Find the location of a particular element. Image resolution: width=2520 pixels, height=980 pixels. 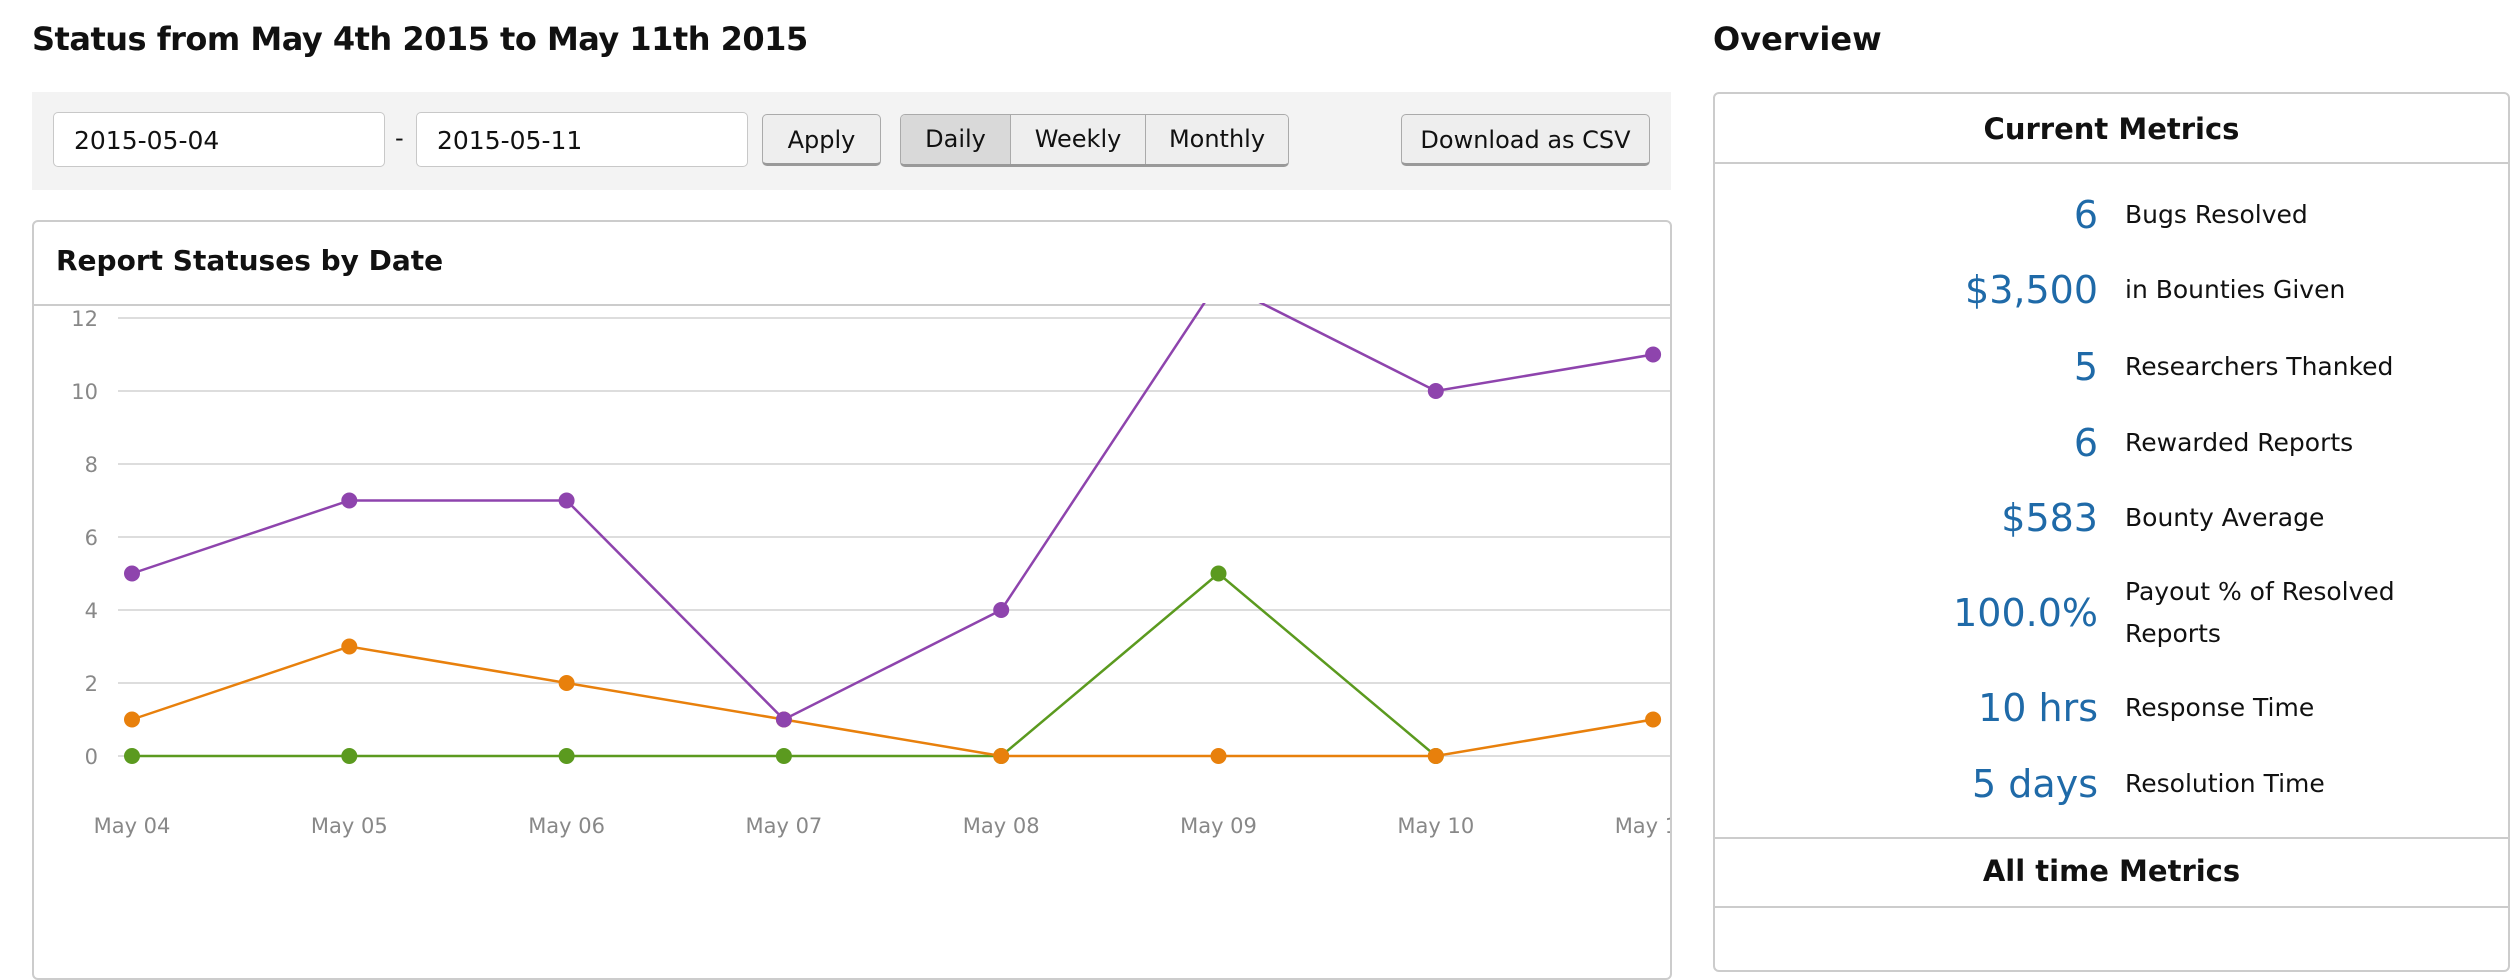

y-tick-label: 2 is located at coordinates (91, 684).